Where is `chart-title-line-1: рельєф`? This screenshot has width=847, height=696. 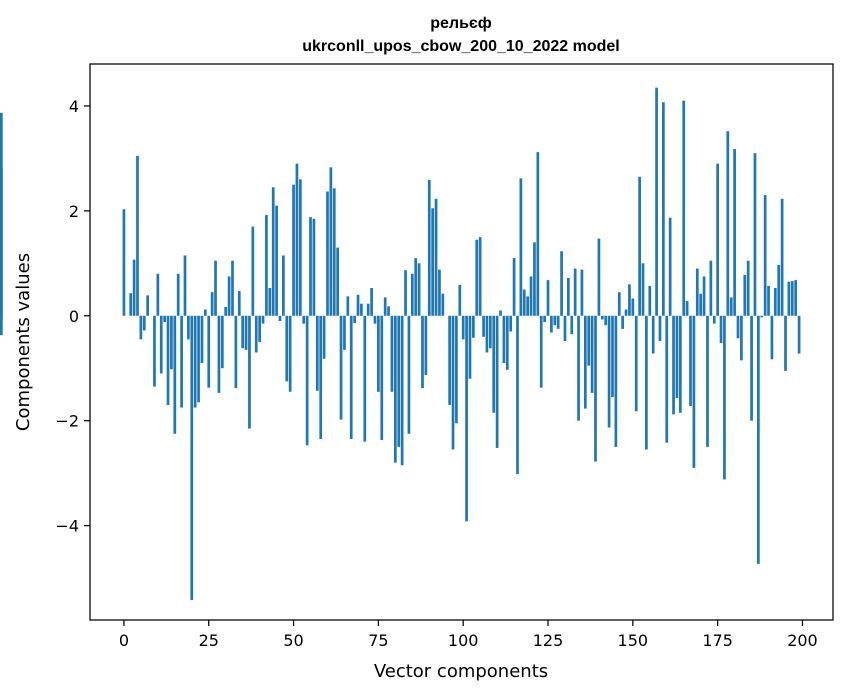 chart-title-line-1: рельєф is located at coordinates (461, 23).